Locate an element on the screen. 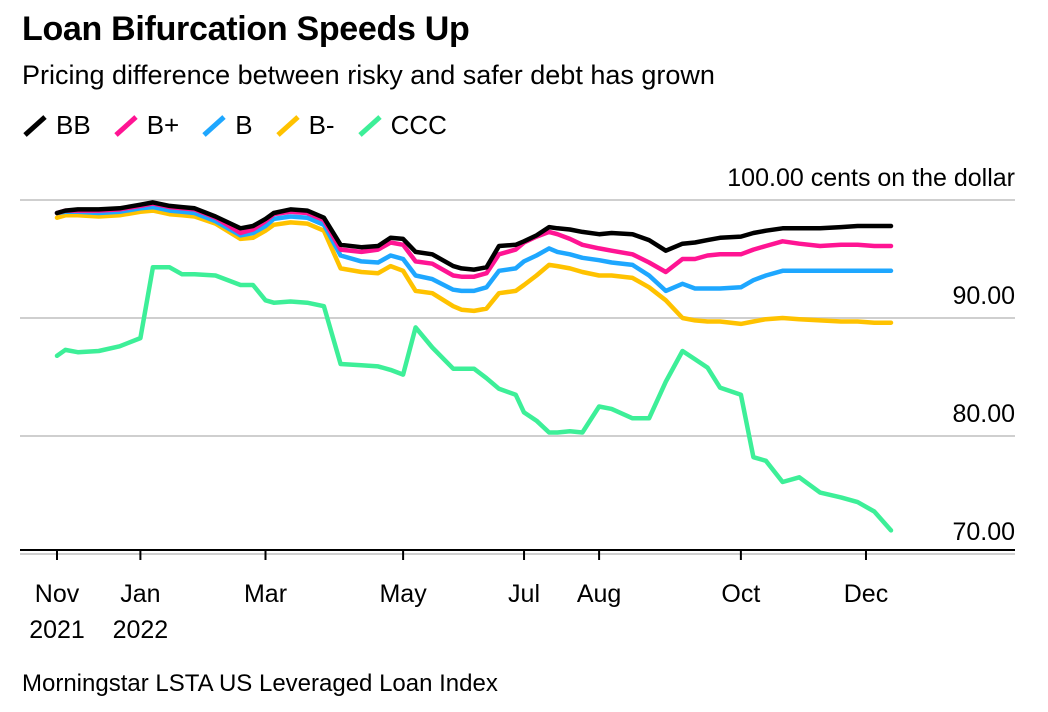 The width and height of the screenshot is (1048, 712). legend: BB B+ B B- CCC is located at coordinates (245, 125).